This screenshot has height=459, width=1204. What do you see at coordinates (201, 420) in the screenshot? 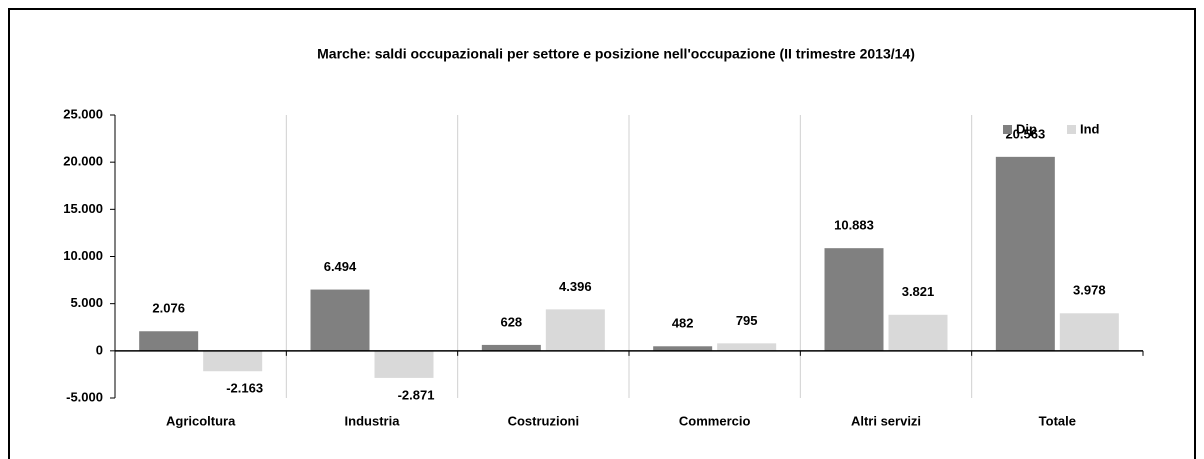
I see `x-tick-label: Agricoltura` at bounding box center [201, 420].